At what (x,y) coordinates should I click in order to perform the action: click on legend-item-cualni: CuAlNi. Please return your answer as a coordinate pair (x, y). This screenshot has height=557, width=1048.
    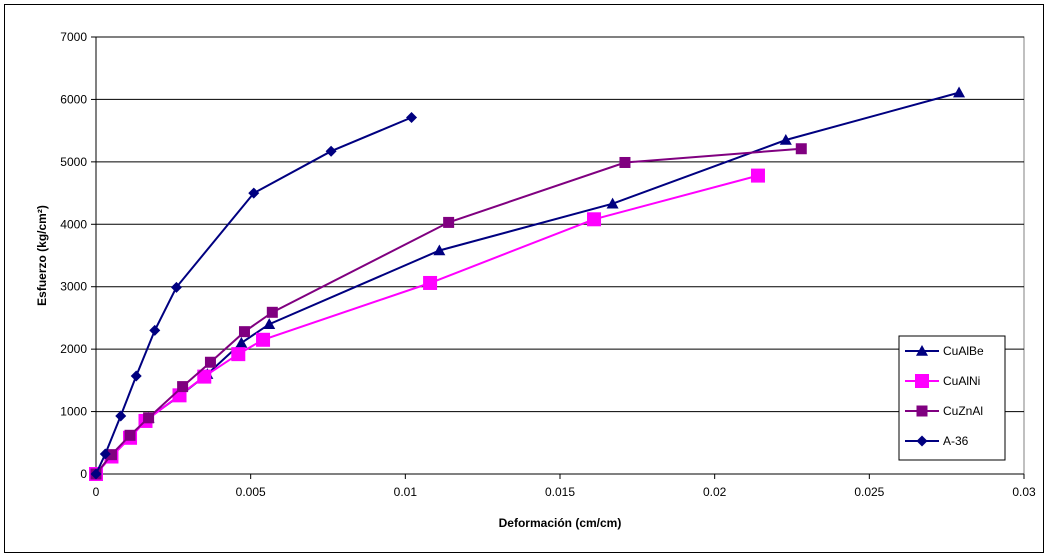
    Looking at the image, I should click on (942, 381).